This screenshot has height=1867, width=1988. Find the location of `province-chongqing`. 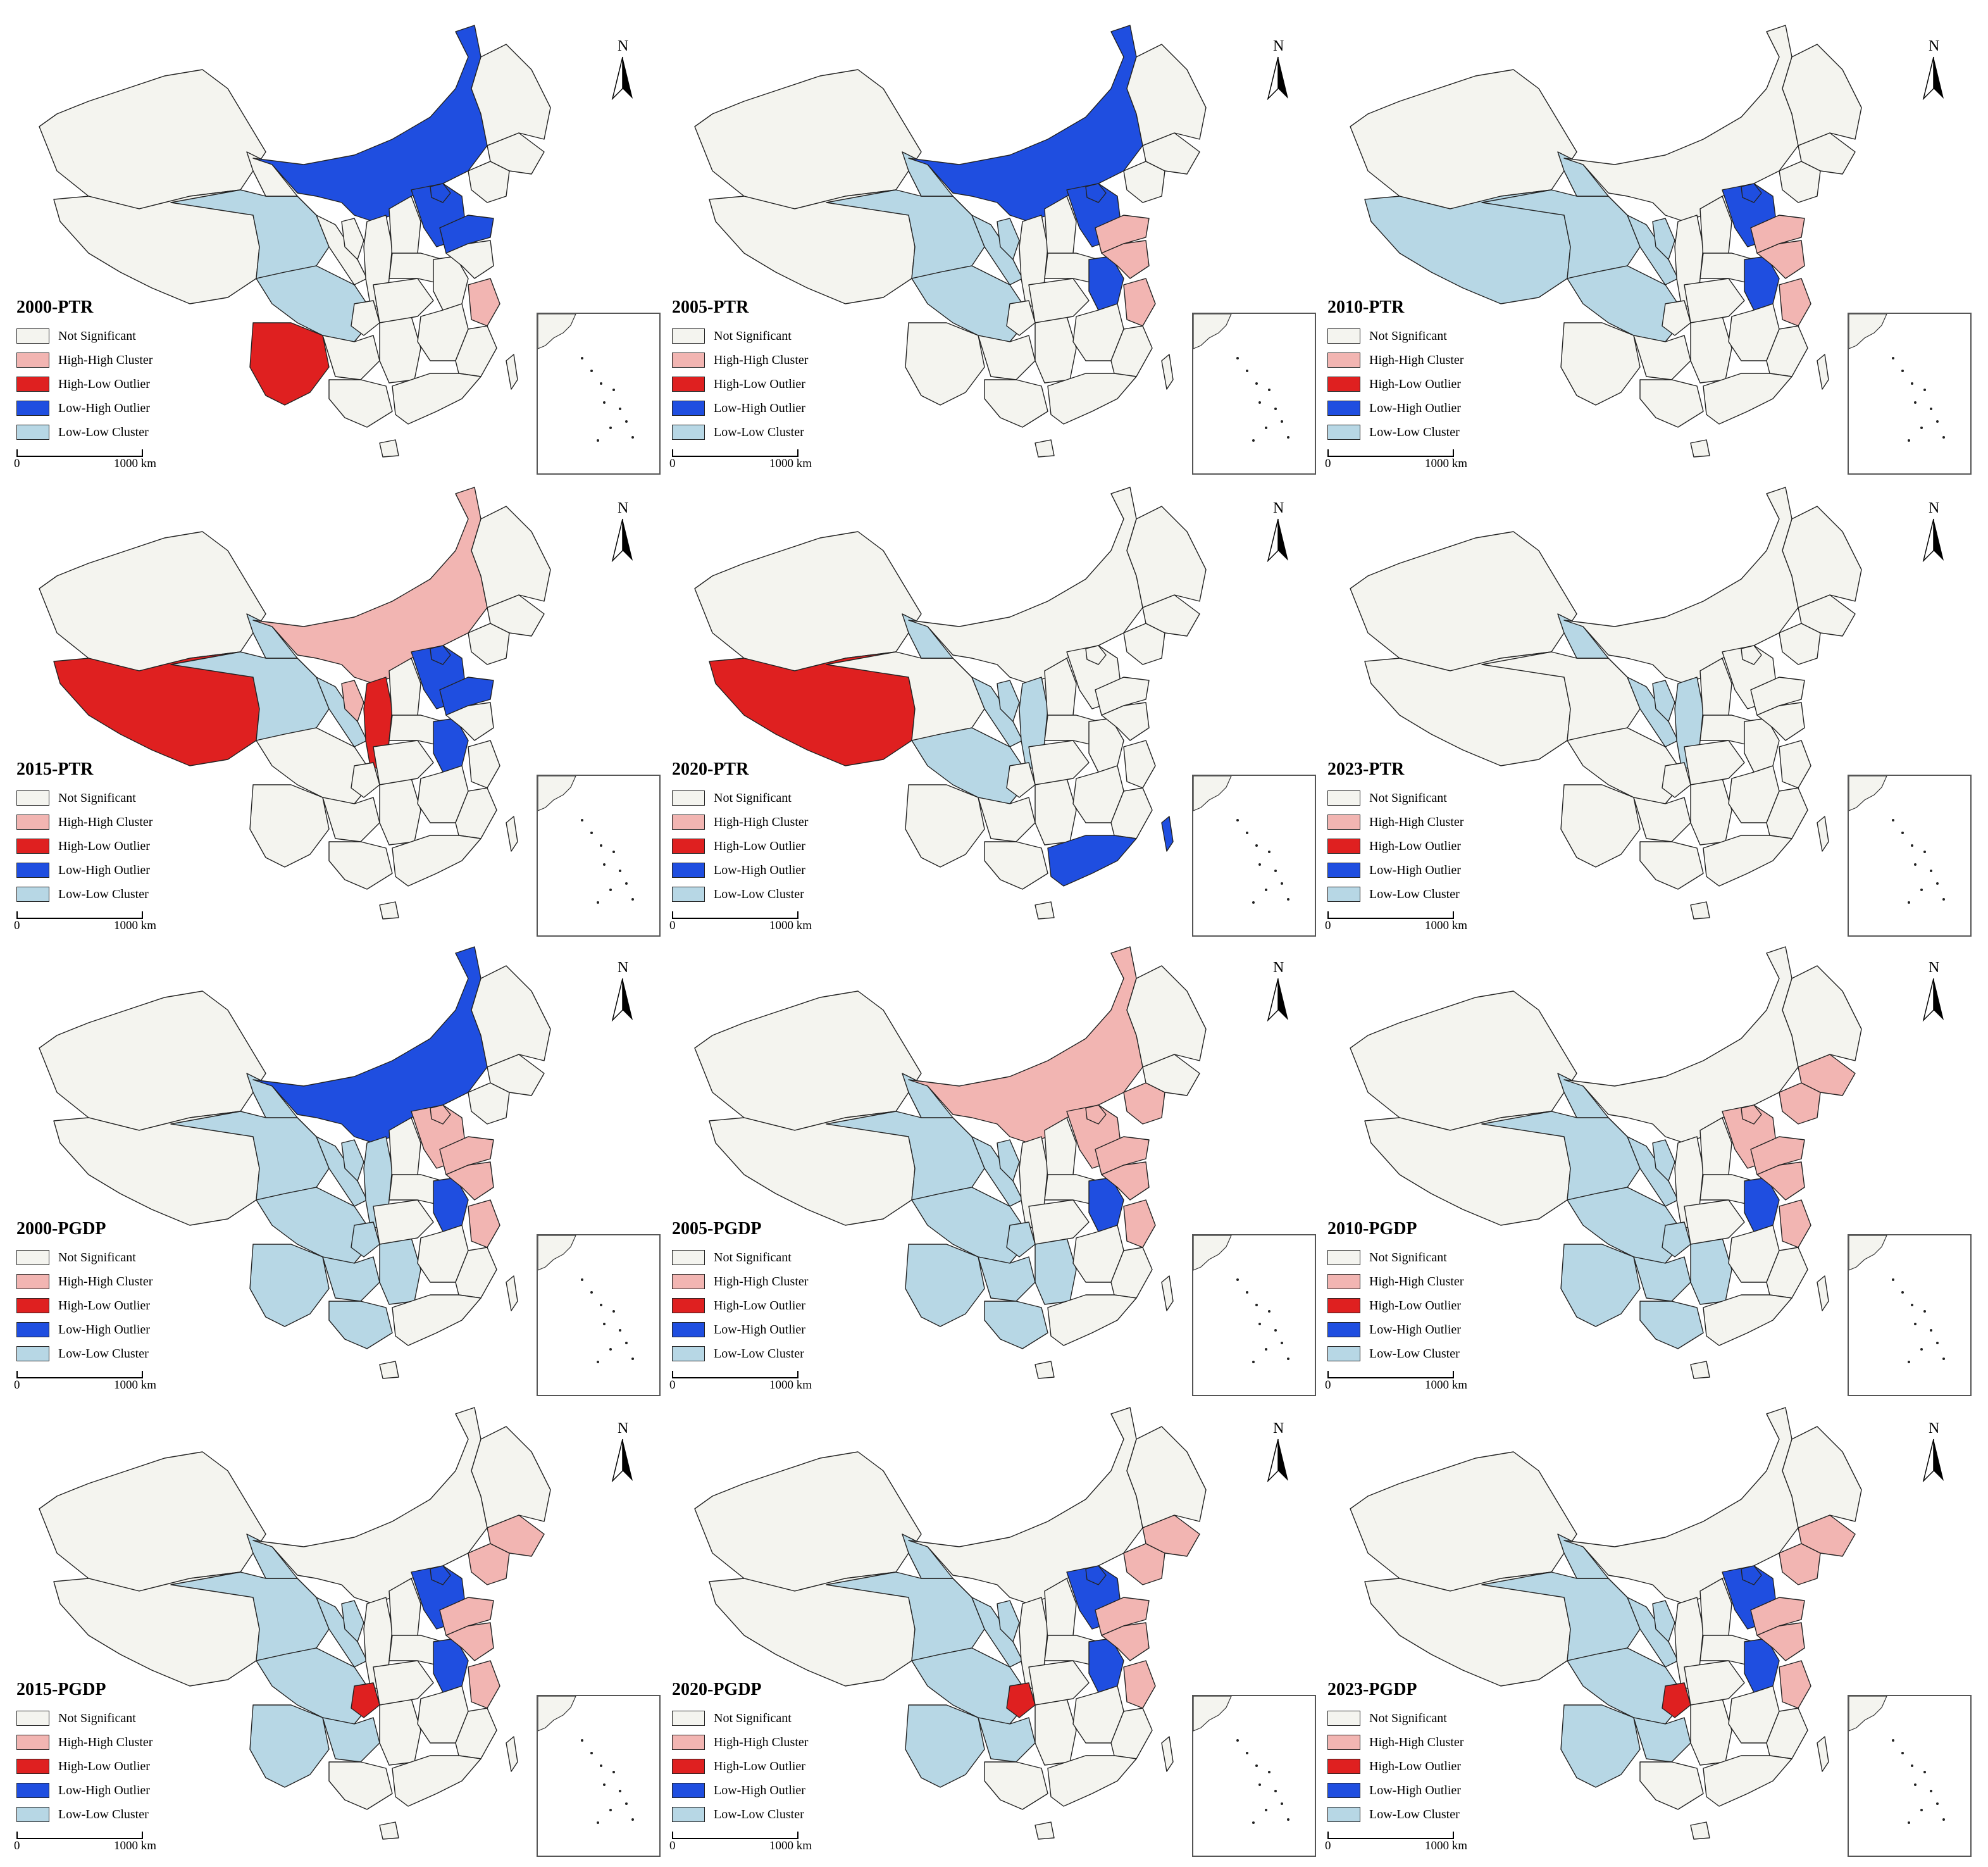

province-chongqing is located at coordinates (1021, 1700).